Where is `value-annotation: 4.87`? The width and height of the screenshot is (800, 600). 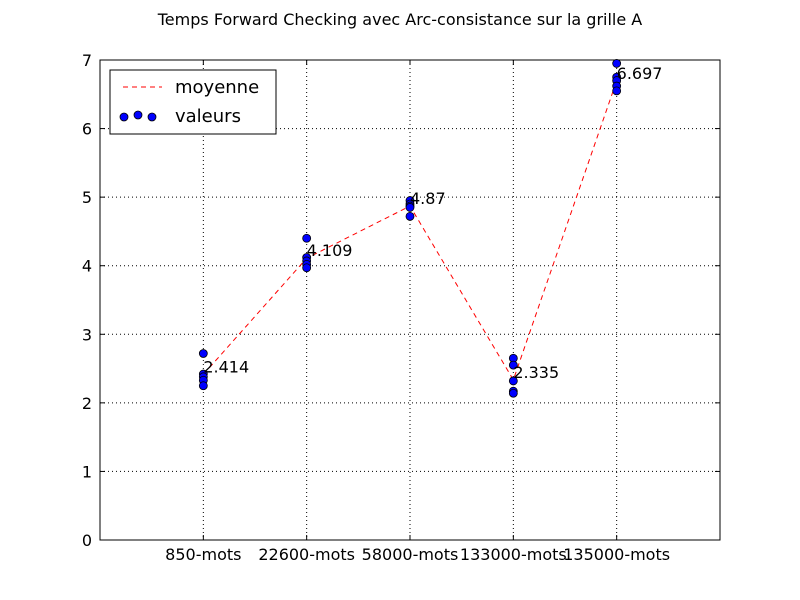 value-annotation: 4.87 is located at coordinates (428, 198).